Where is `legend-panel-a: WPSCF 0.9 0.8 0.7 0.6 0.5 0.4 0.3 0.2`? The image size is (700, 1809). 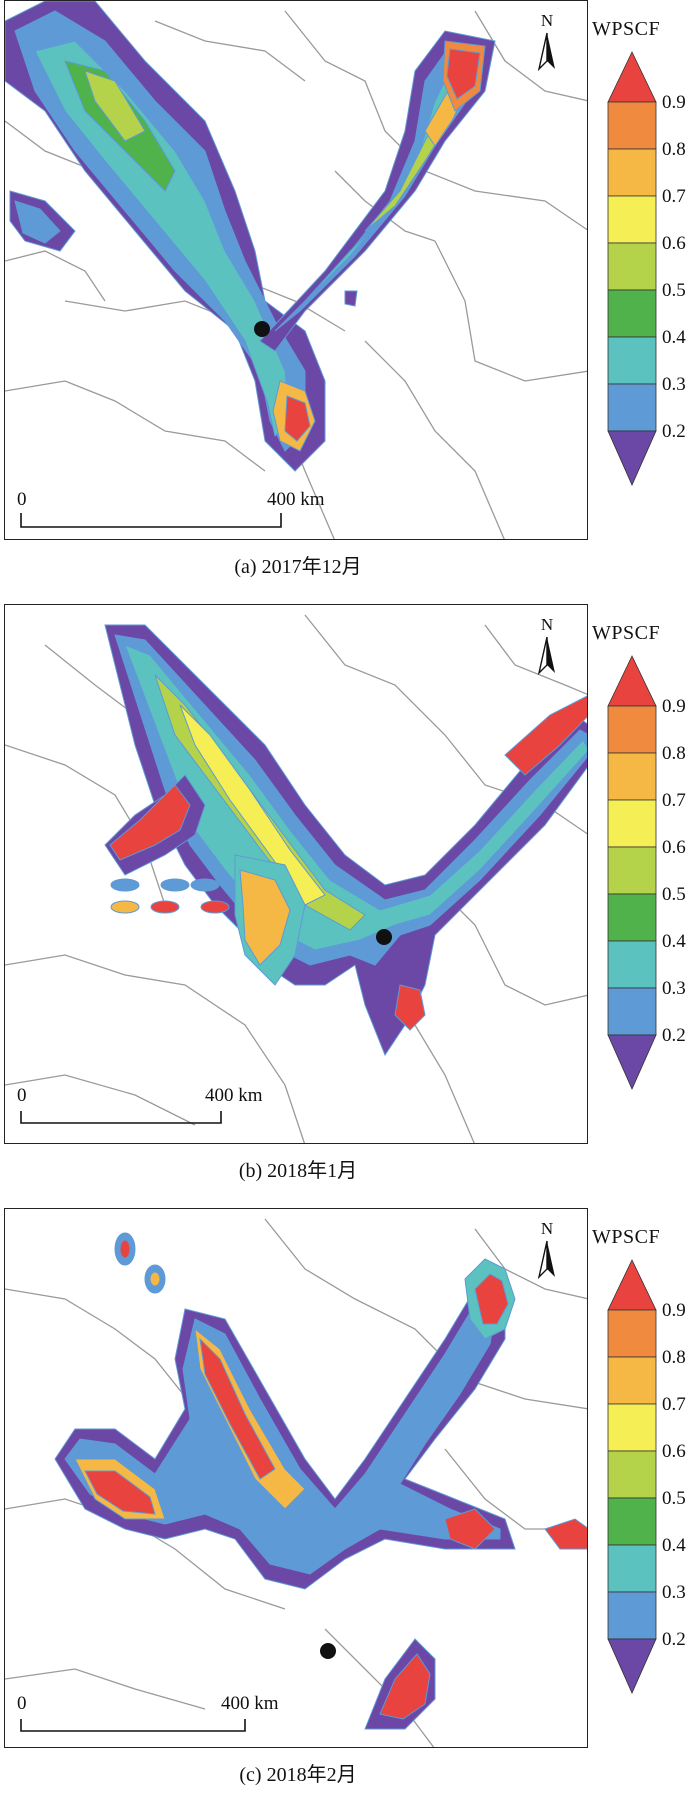
legend-panel-a: WPSCF 0.9 0.8 0.7 0.6 0.5 0.4 0.3 0.2 is located at coordinates (646, 270).